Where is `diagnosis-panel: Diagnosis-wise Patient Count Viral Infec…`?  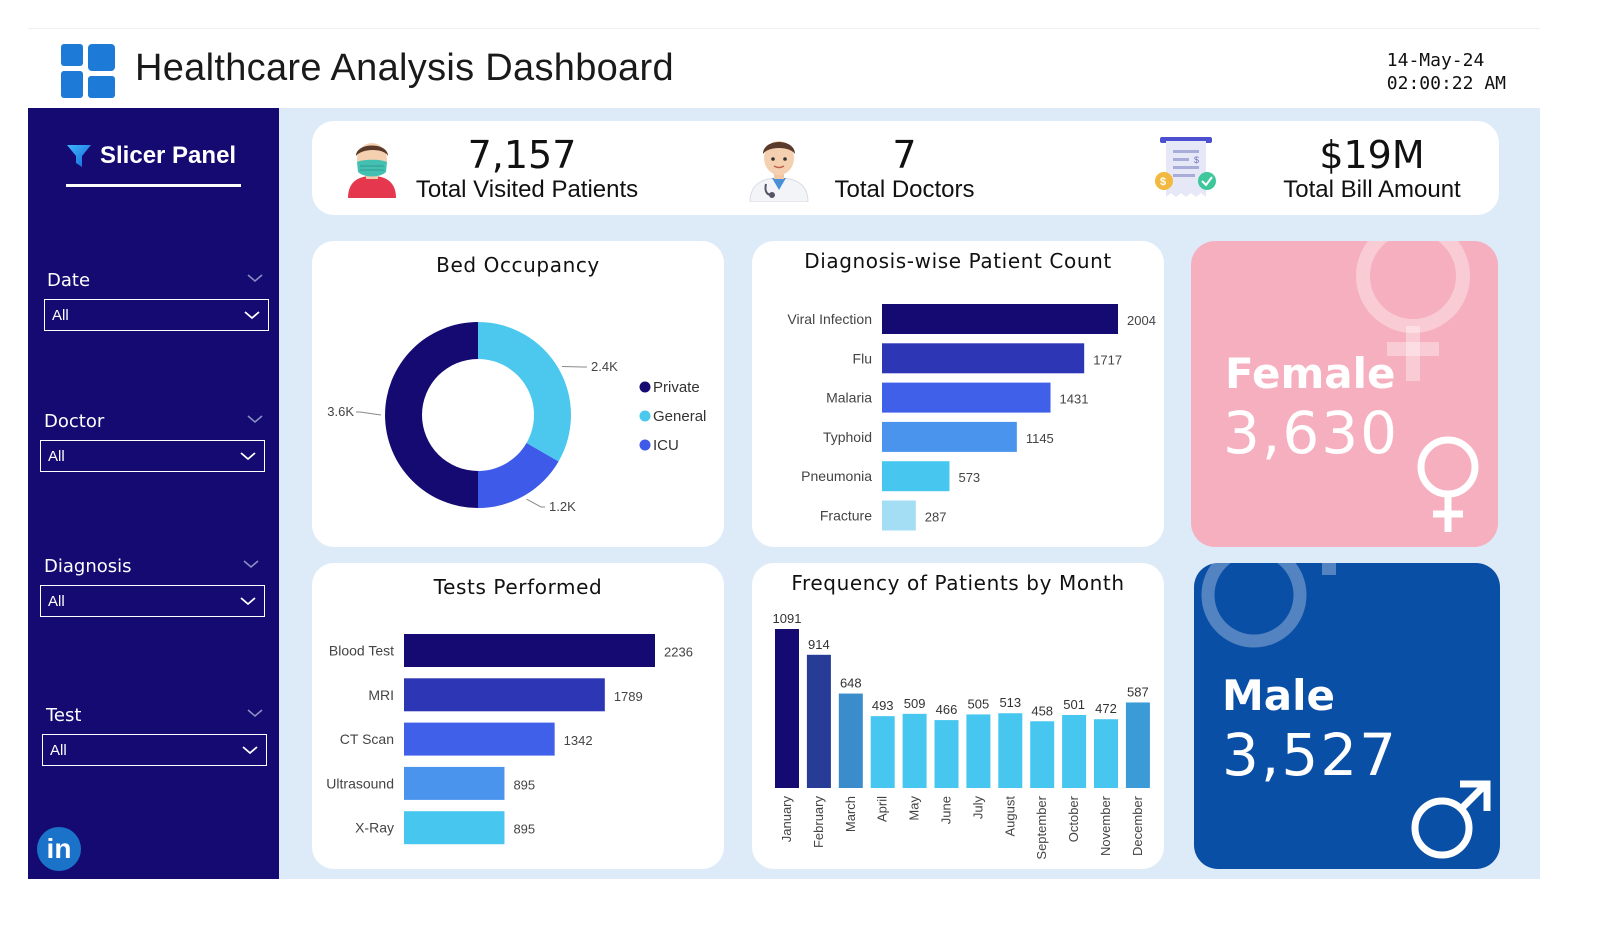 diagnosis-panel: Diagnosis-wise Patient Count Viral Infec… is located at coordinates (958, 394).